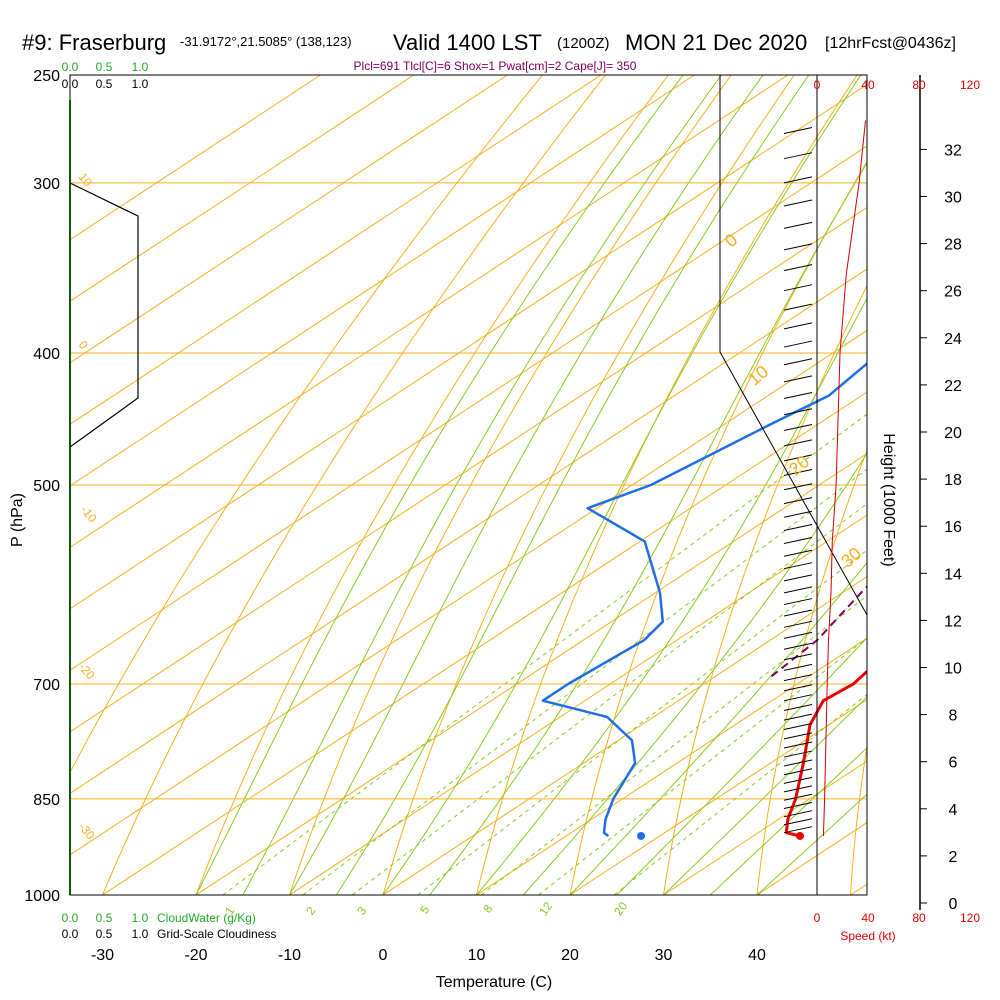 Image resolution: width=1000 pixels, height=1000 pixels. I want to click on height-tick-label: 26, so click(953, 292).